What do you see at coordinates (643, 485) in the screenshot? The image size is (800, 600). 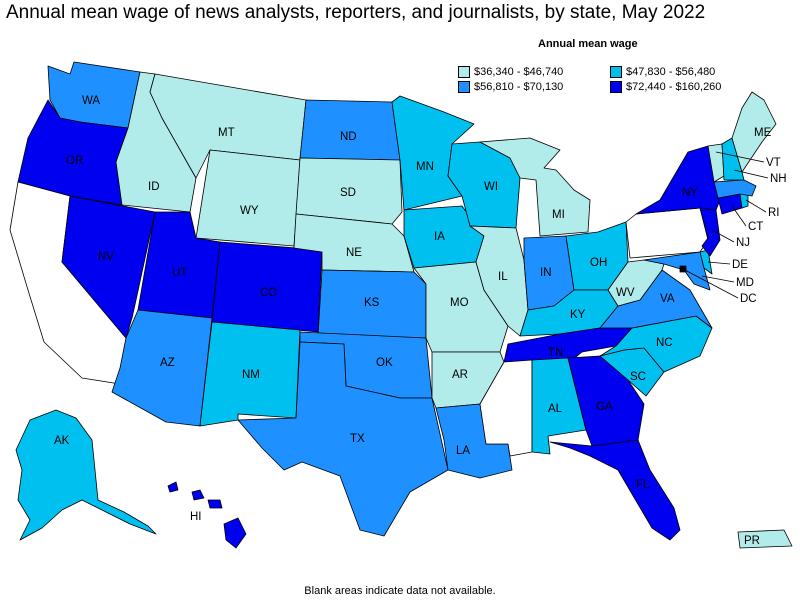 I see `state-label-FL: FL` at bounding box center [643, 485].